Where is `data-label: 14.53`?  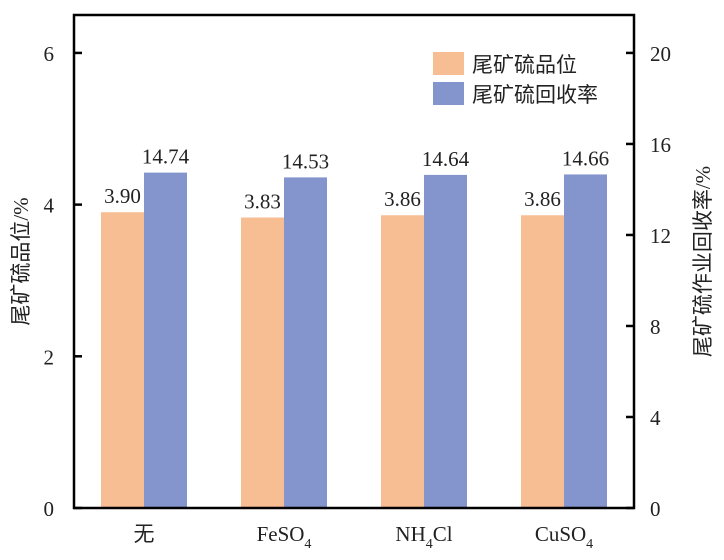
data-label: 14.53 is located at coordinates (305, 161).